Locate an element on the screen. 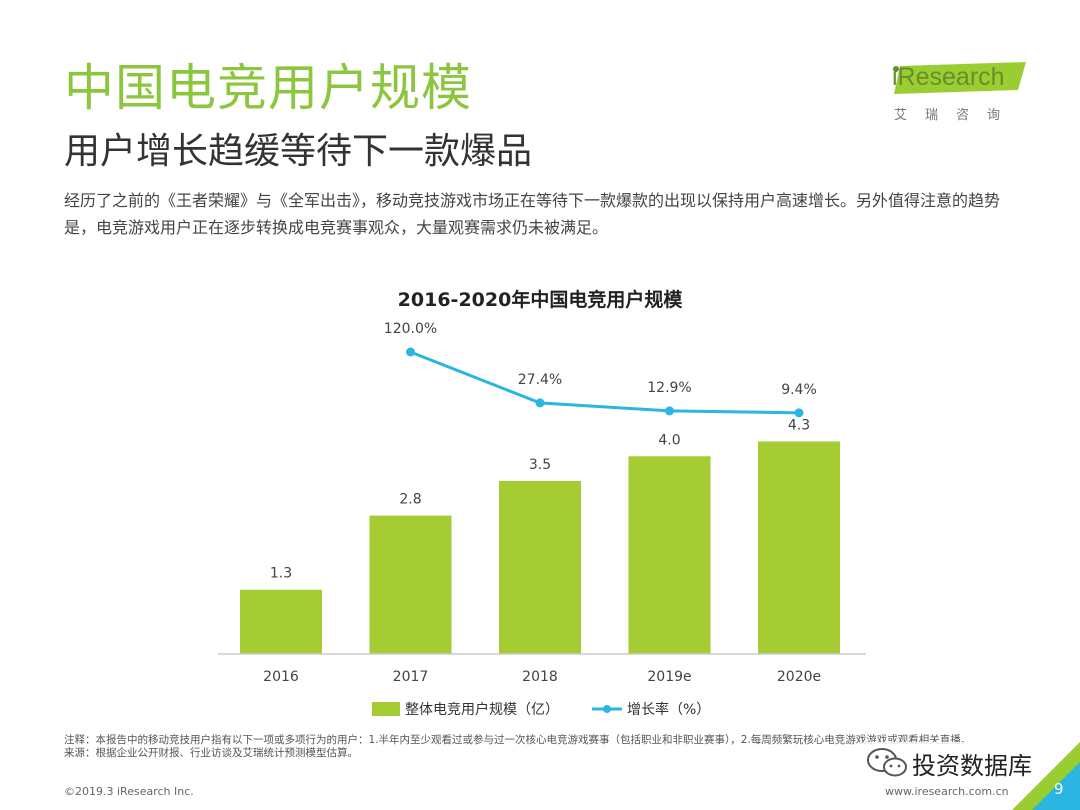 This screenshot has height=810, width=1080. iresearch-logo: iResearch 艾瑞咨询 is located at coordinates (950, 91).